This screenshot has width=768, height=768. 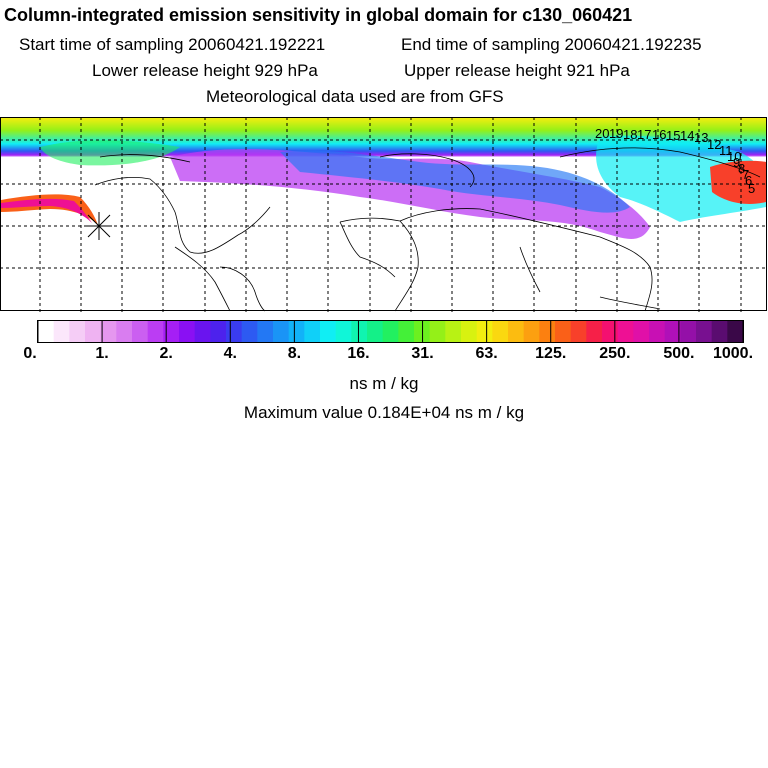 What do you see at coordinates (741, 168) in the screenshot?
I see `trajectory-label: 8` at bounding box center [741, 168].